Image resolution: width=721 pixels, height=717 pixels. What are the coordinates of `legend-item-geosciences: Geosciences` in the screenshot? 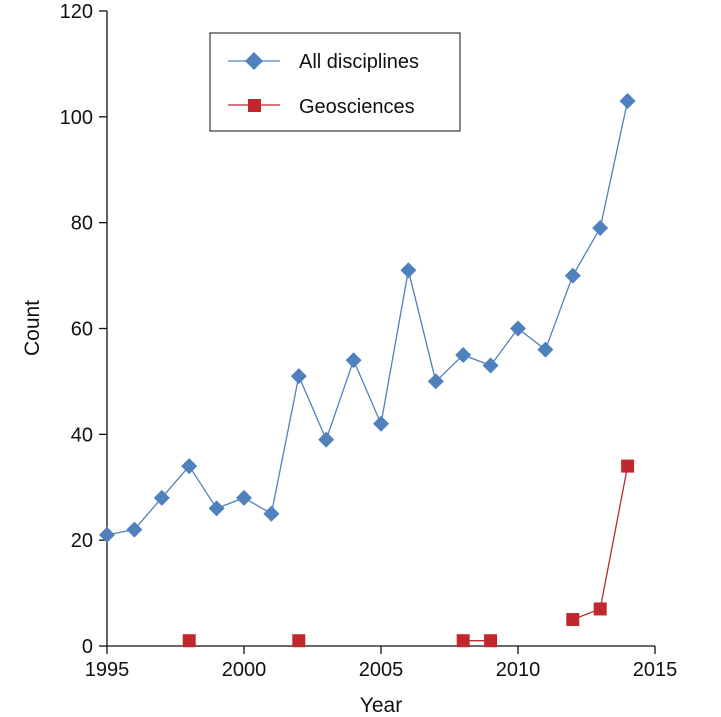 It's located at (321, 107).